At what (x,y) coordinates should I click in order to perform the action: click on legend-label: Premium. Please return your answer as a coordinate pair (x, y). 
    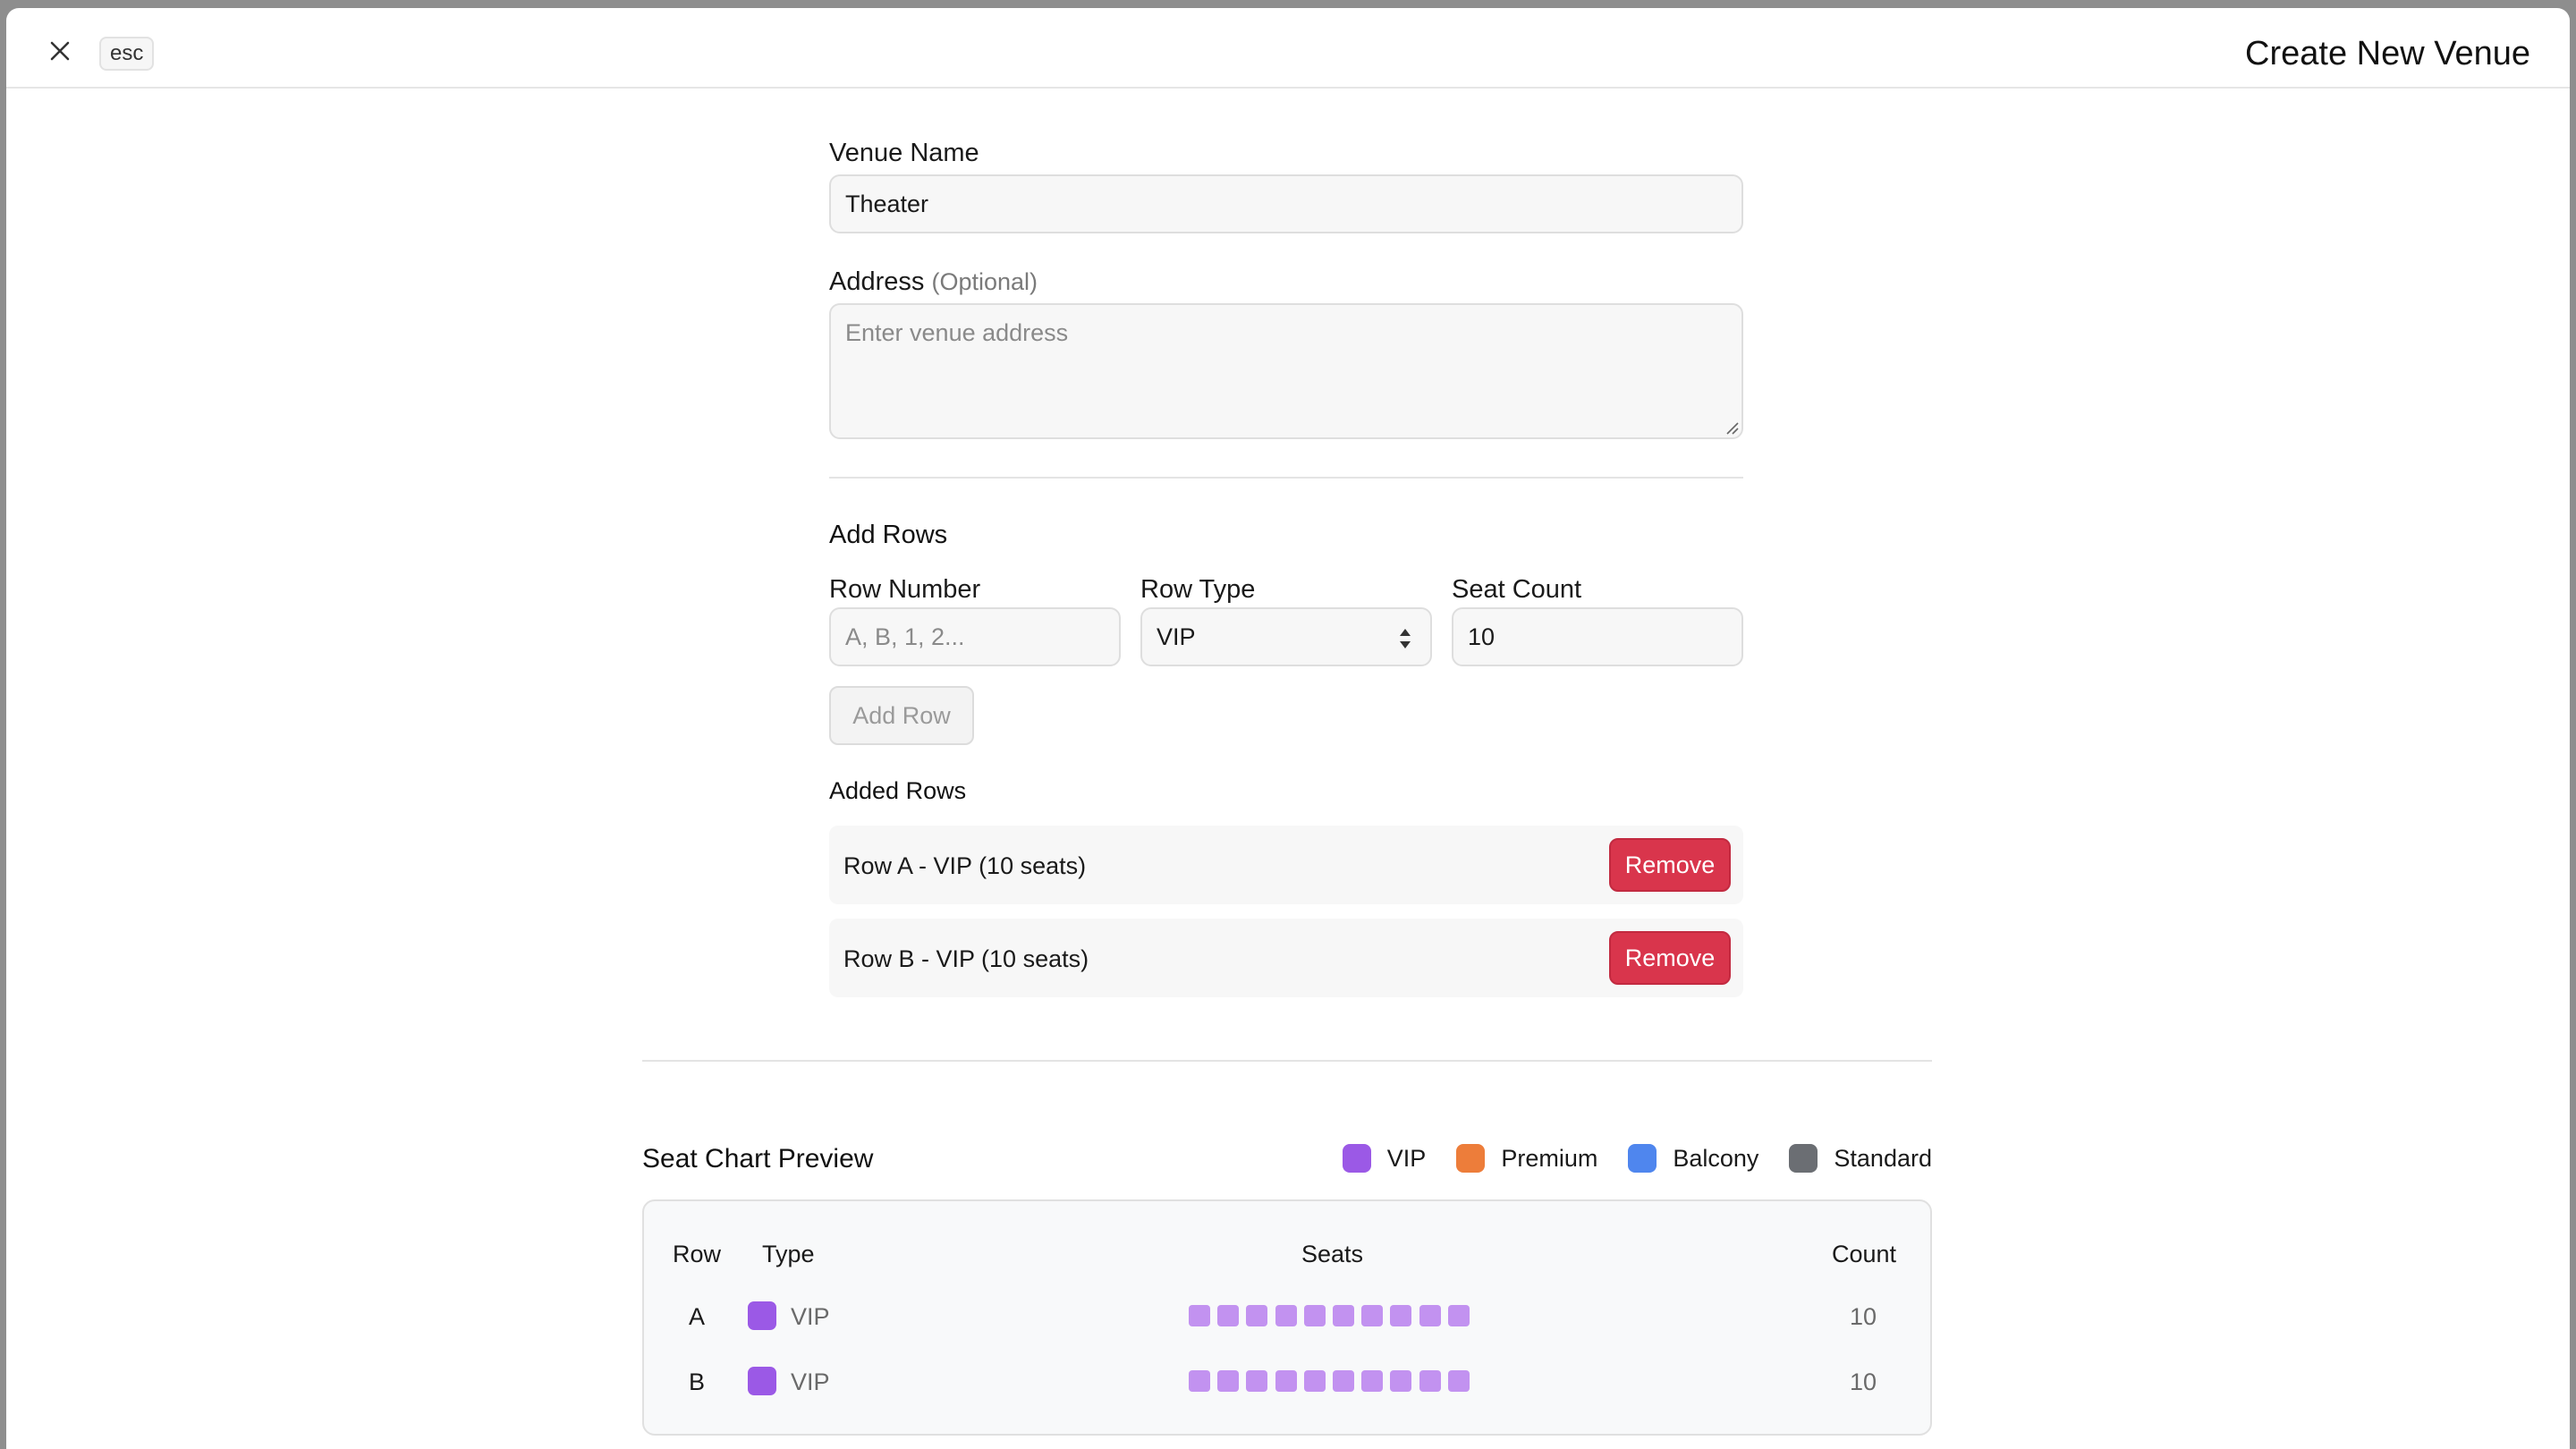
    Looking at the image, I should click on (1549, 1158).